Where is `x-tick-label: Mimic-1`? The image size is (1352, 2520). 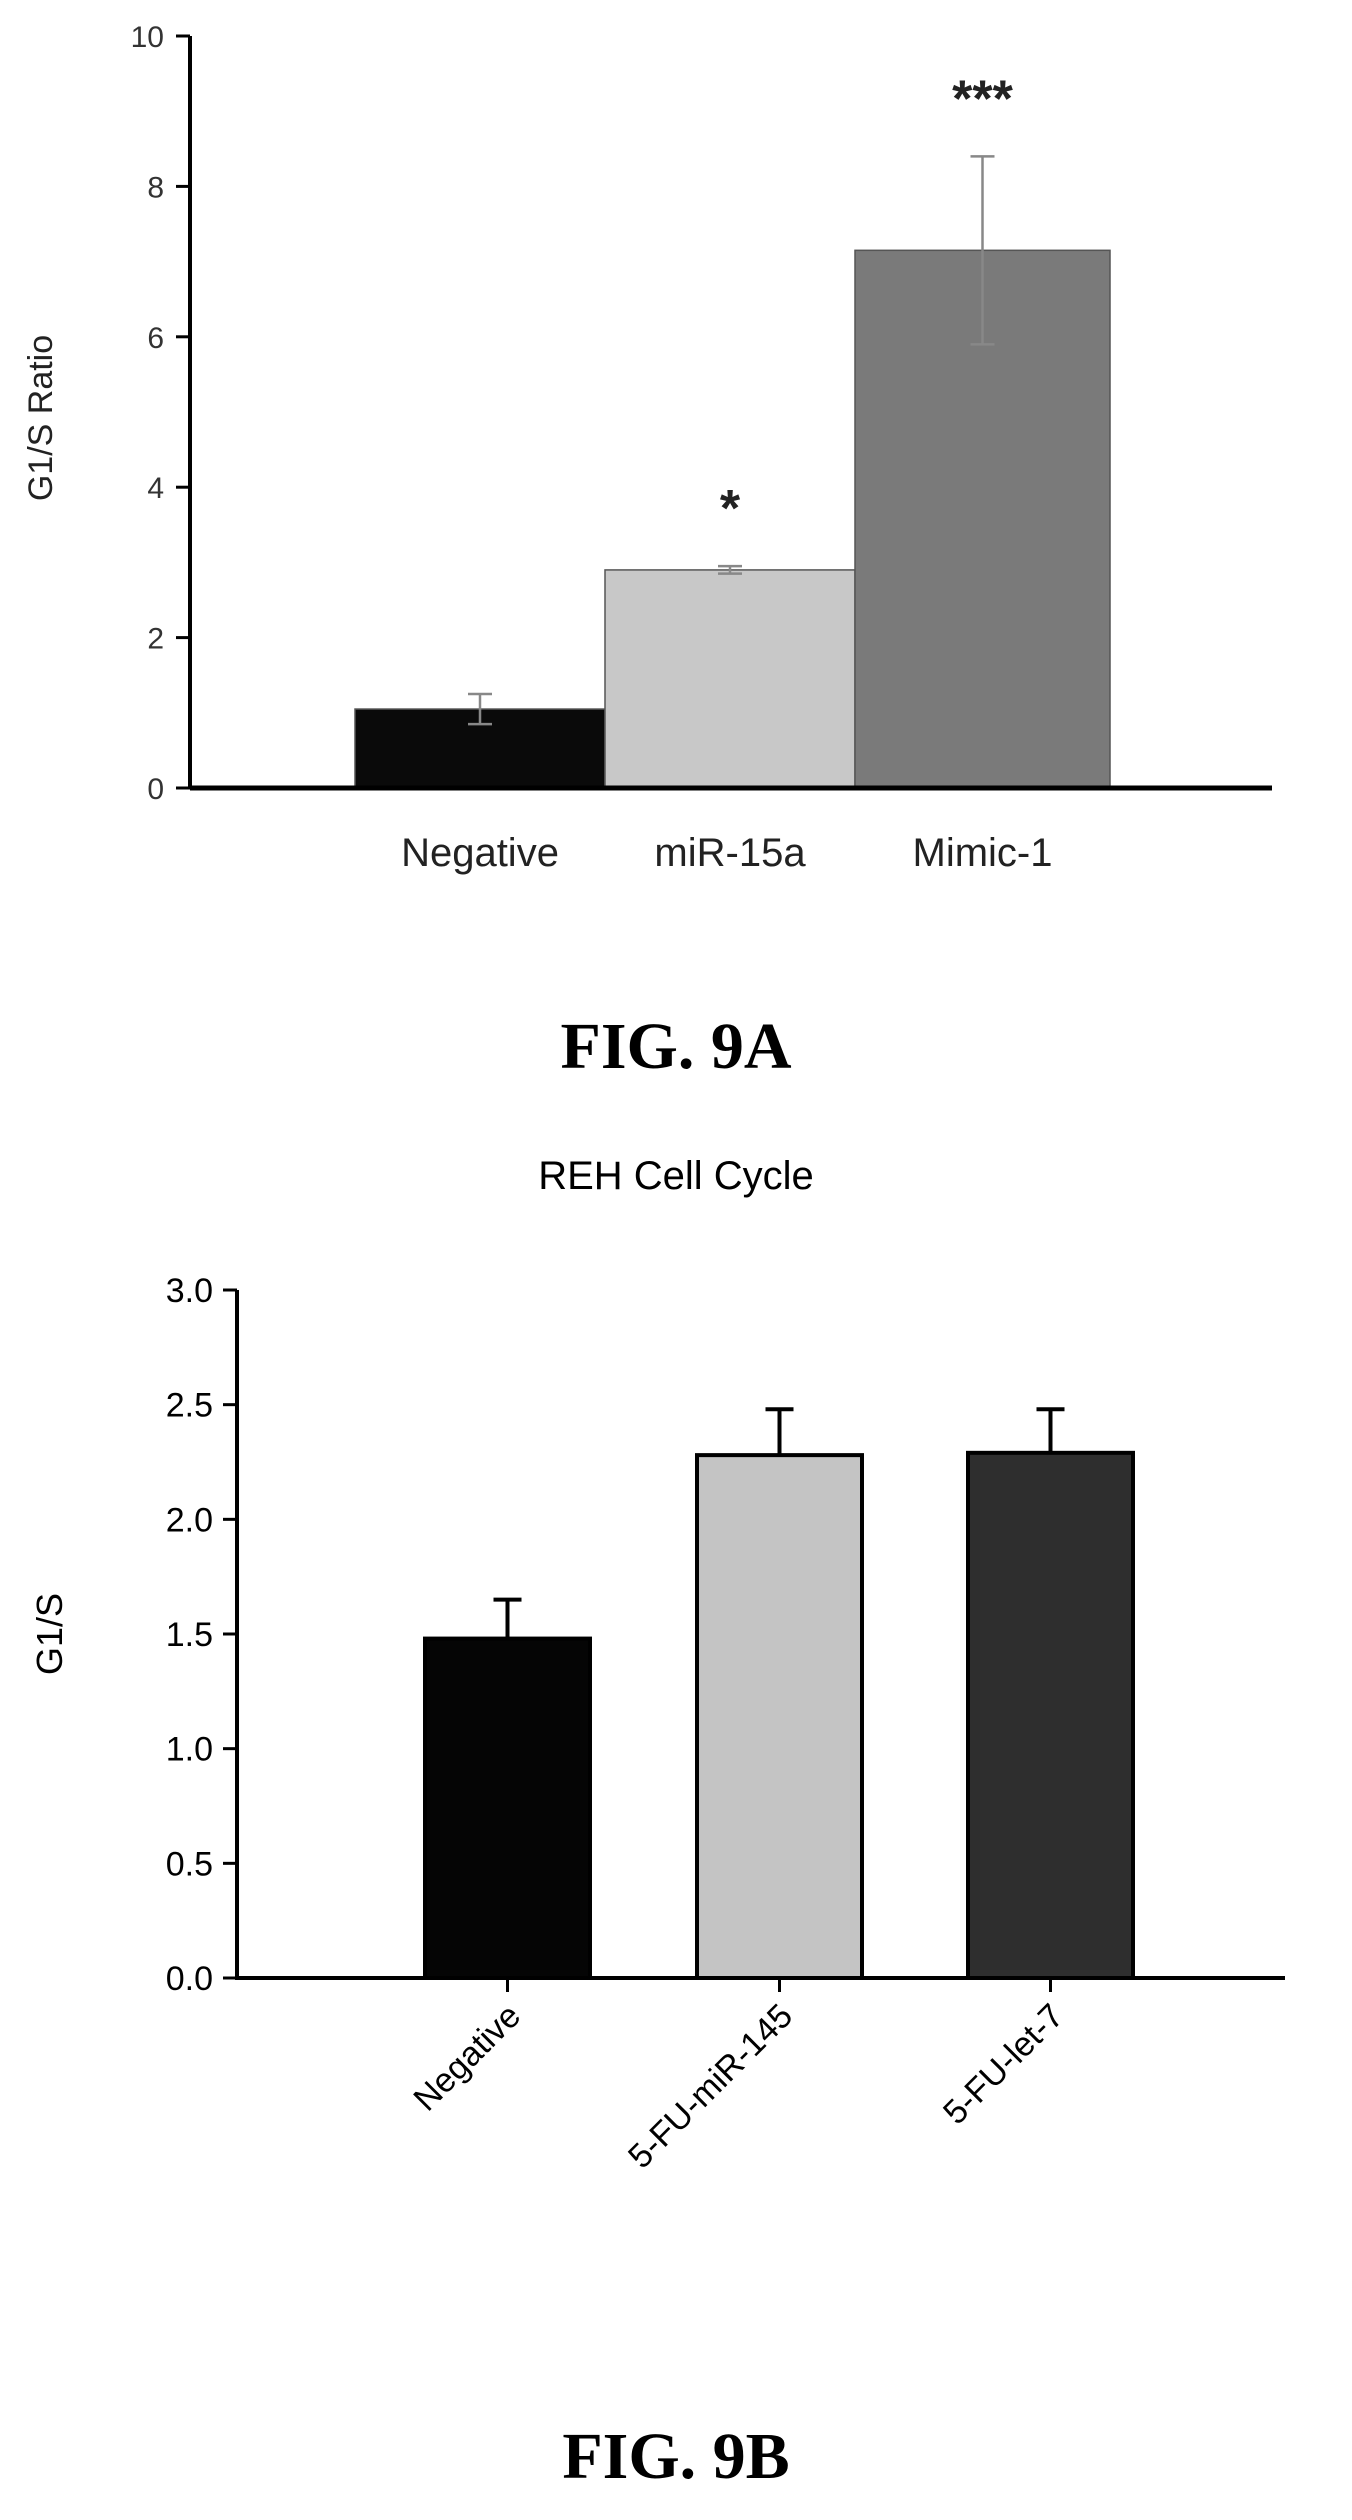
x-tick-label: Mimic-1 is located at coordinates (983, 853).